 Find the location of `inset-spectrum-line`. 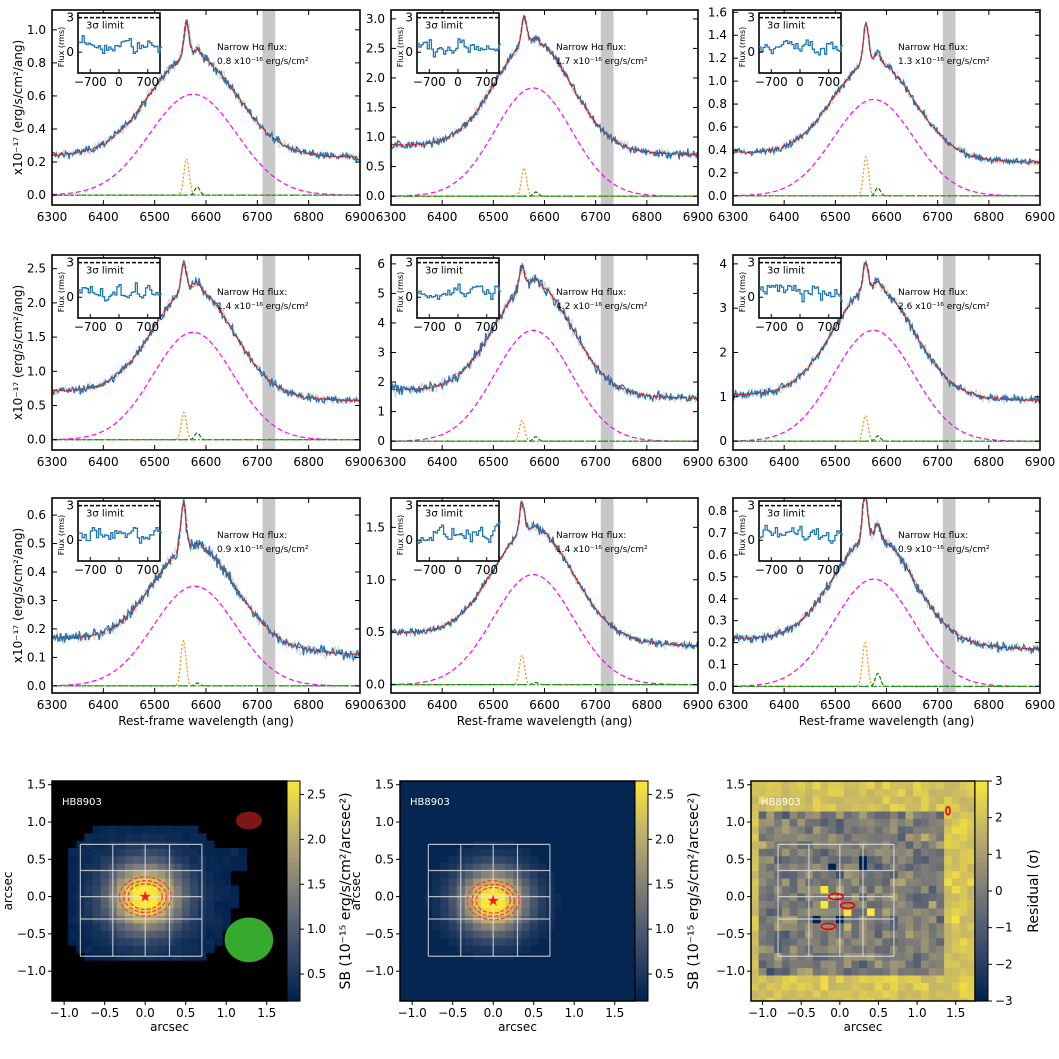

inset-spectrum-line is located at coordinates (120, 292).